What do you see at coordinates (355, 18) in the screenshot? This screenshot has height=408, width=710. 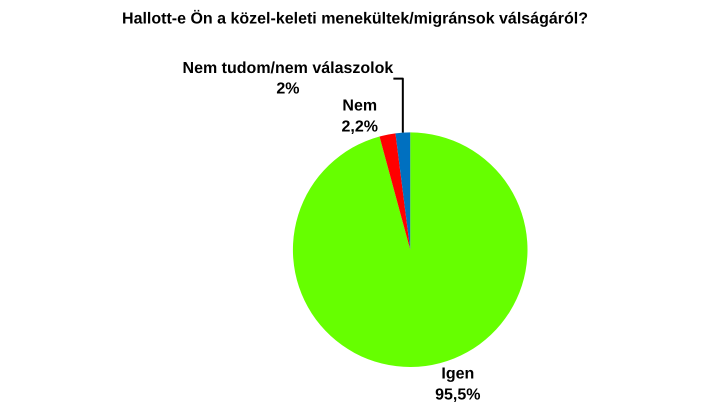 I see `chart-title: Hallott-e Ön a közel-keleti menekültek/migránsok válságáról?` at bounding box center [355, 18].